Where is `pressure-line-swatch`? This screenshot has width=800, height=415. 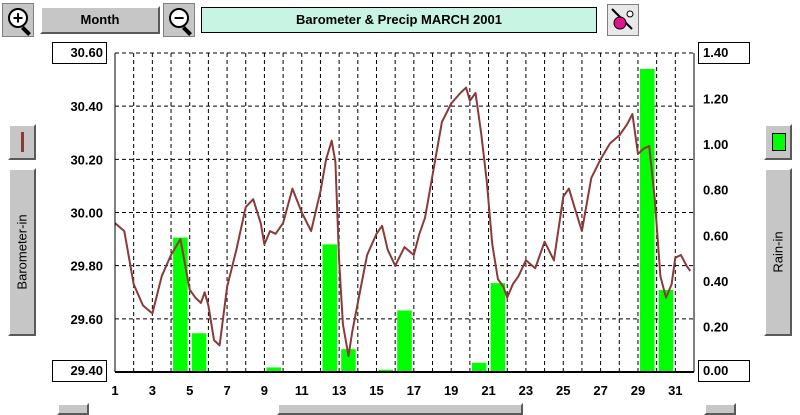
pressure-line-swatch is located at coordinates (22, 142).